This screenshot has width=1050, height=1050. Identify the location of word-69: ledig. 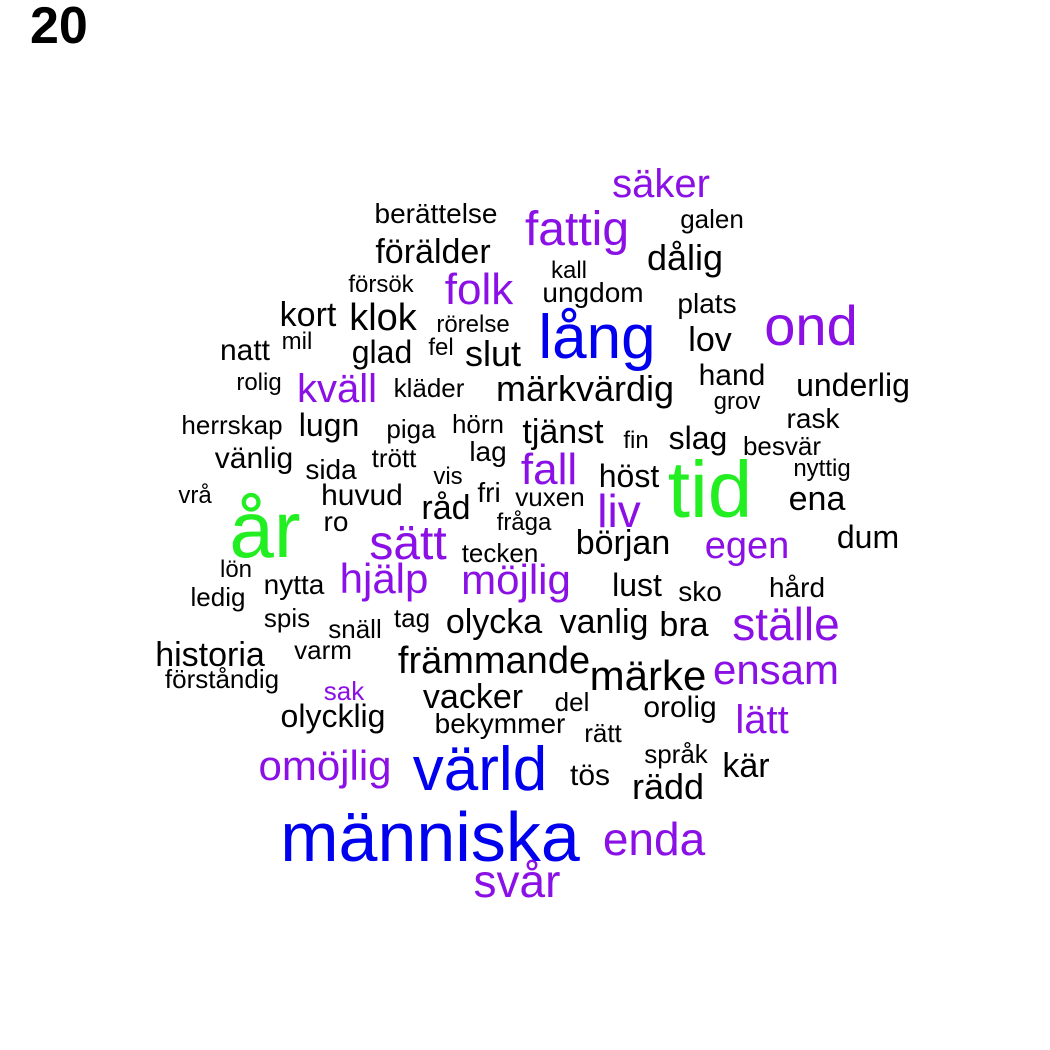
(218, 597).